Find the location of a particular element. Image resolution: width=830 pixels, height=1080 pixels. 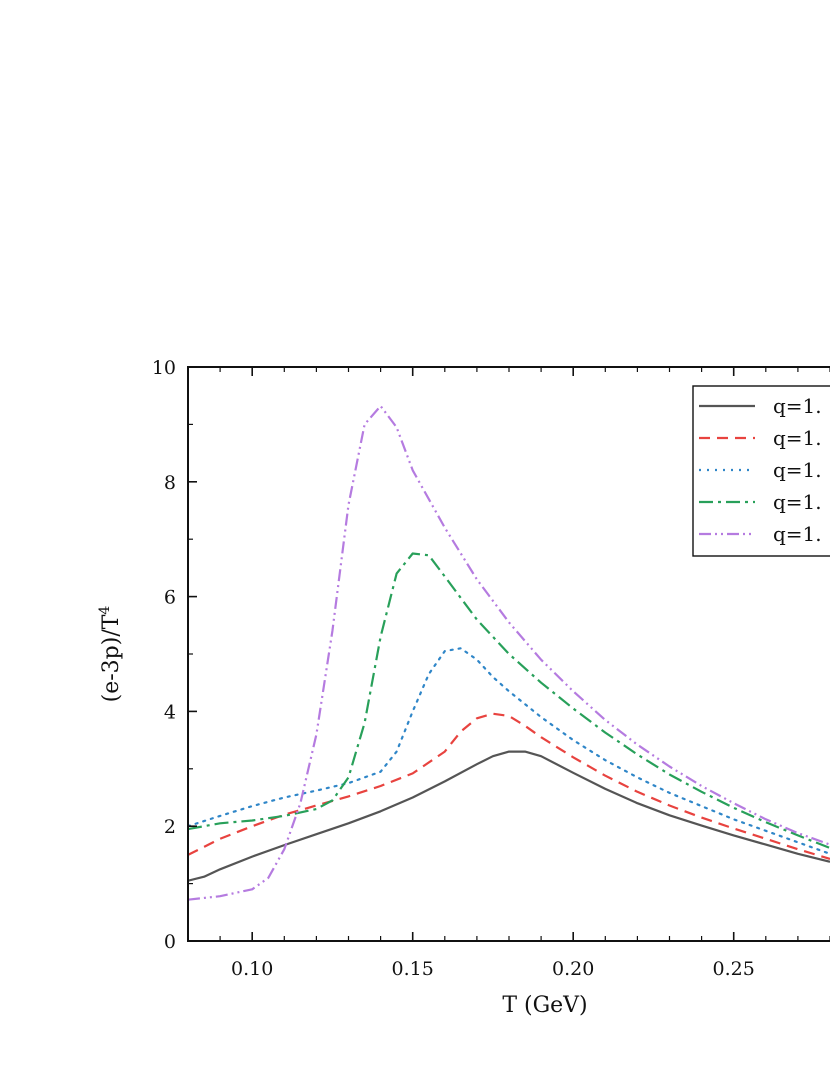

x-tick-label: 0.20 is located at coordinates (573, 969).